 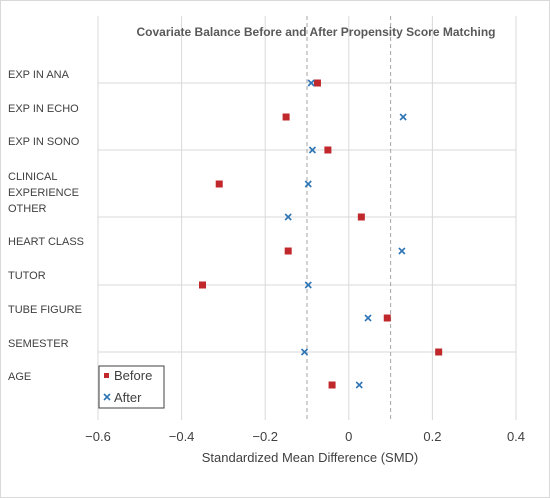 What do you see at coordinates (45, 310) in the screenshot?
I see `category-label: TUBE FIGURE` at bounding box center [45, 310].